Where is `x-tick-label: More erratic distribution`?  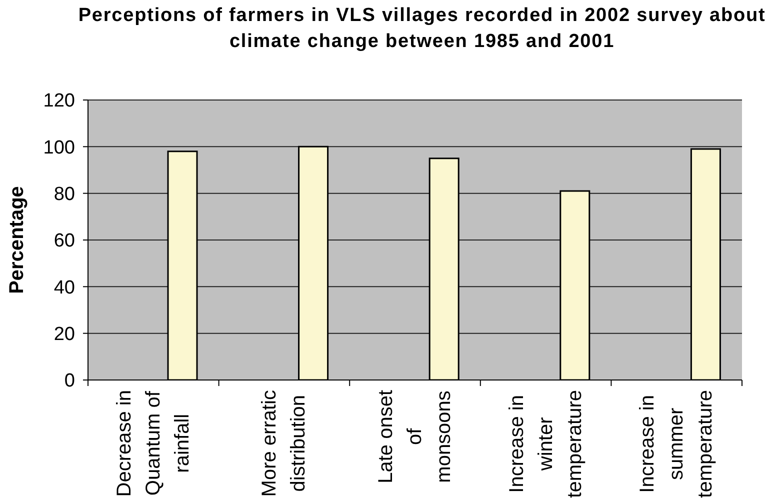 x-tick-label: More erratic distribution is located at coordinates (284, 443).